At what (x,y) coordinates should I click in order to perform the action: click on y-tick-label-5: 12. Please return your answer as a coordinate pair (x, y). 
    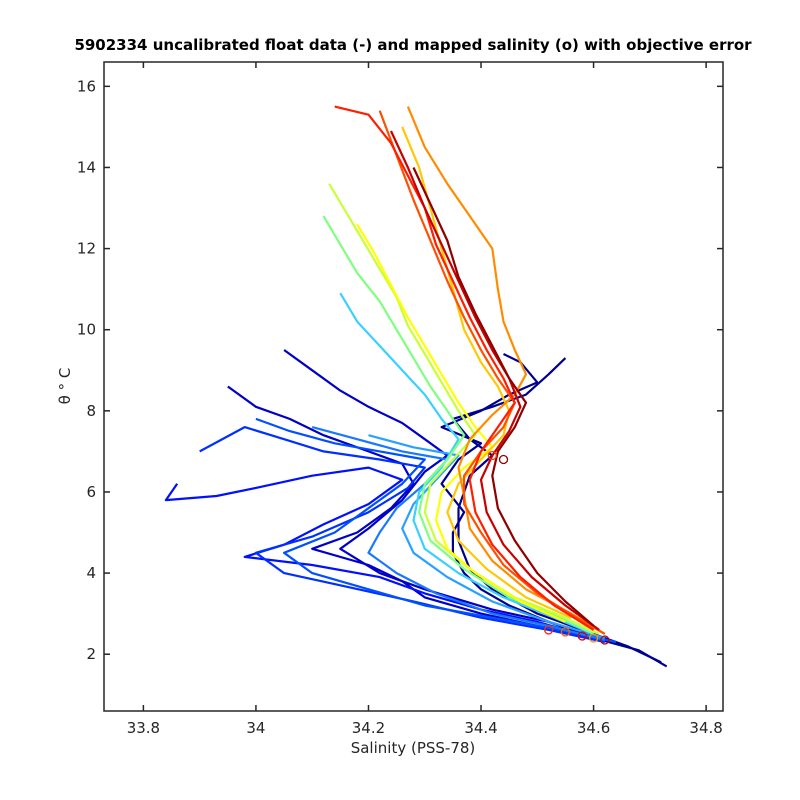
    Looking at the image, I should click on (86, 249).